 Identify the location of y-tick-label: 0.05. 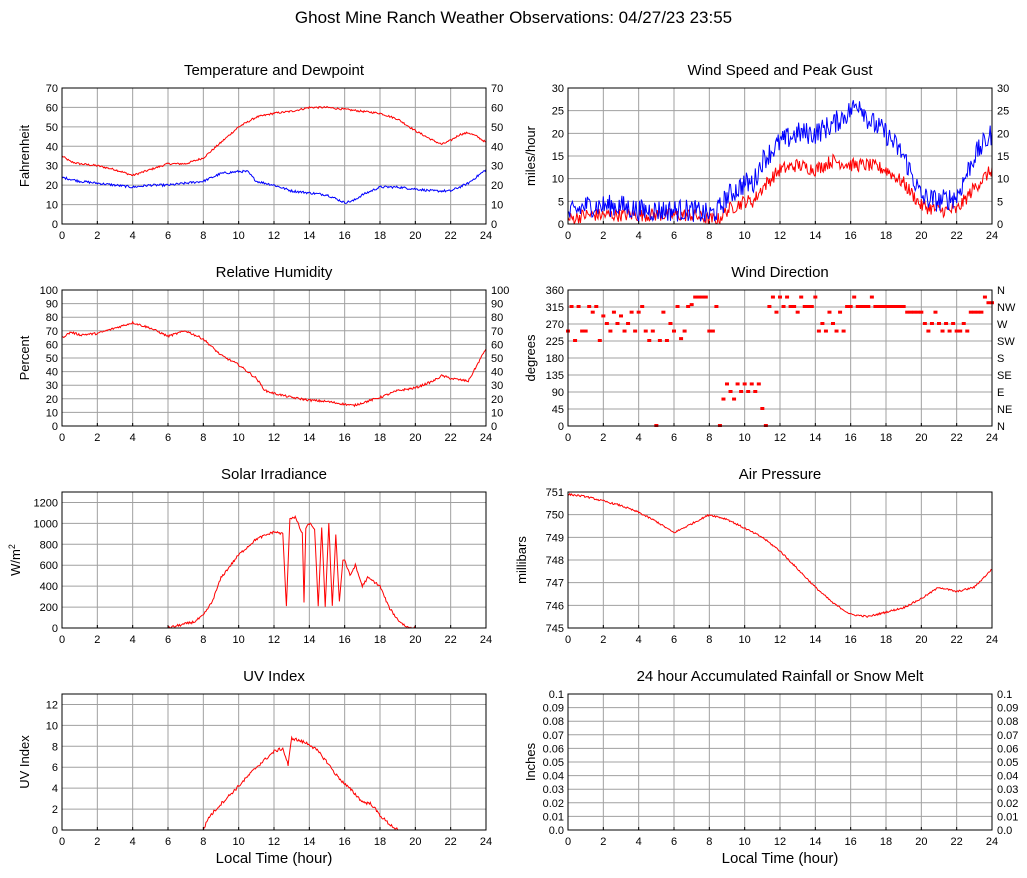
(553, 763).